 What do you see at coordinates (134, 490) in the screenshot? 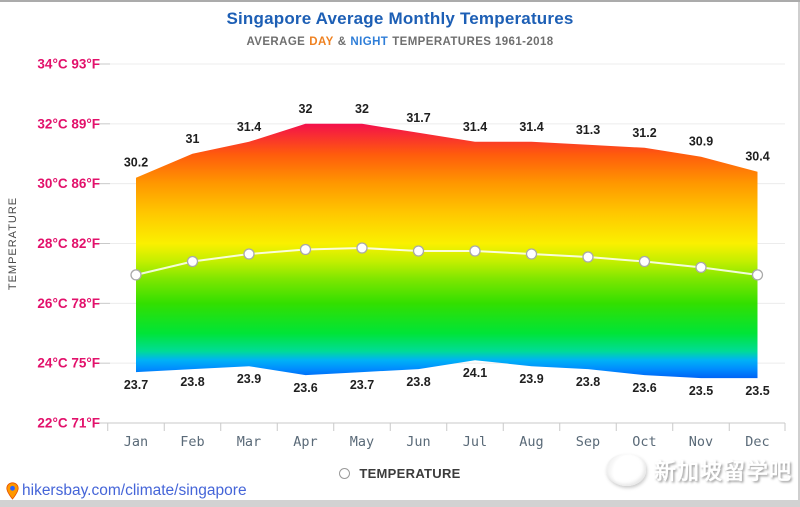
I see `site-link-text: hikersbay.com/climate/singapore` at bounding box center [134, 490].